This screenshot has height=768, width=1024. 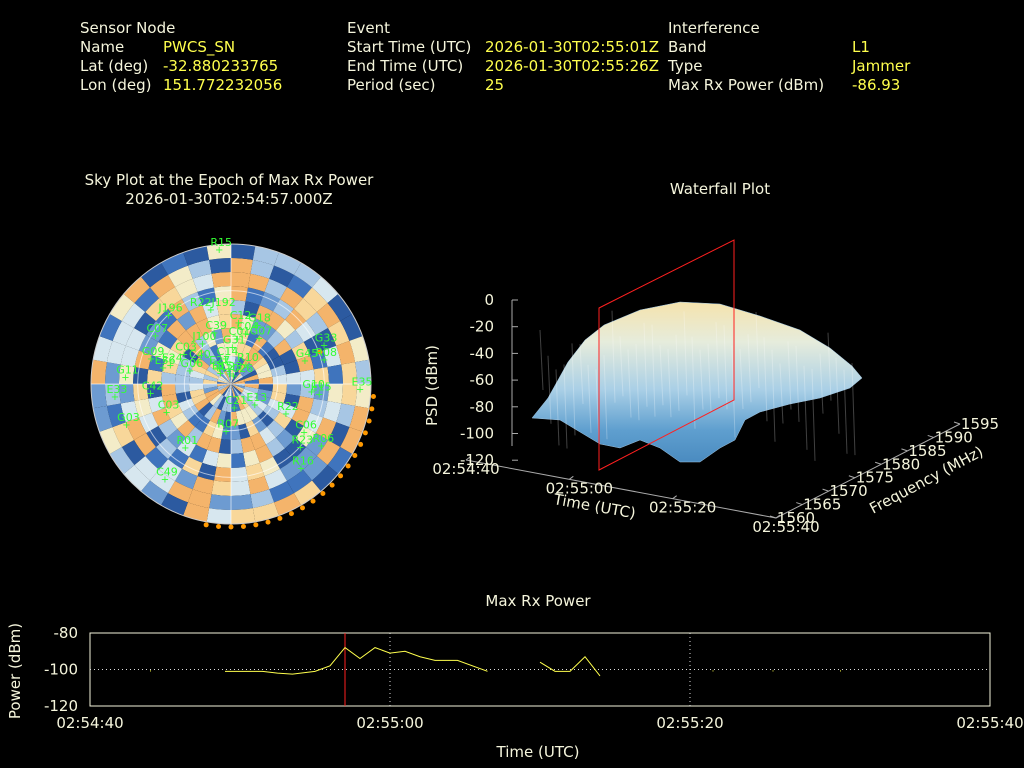 I want to click on waterfall-freq-tick-label: 1590, so click(x=954, y=437).